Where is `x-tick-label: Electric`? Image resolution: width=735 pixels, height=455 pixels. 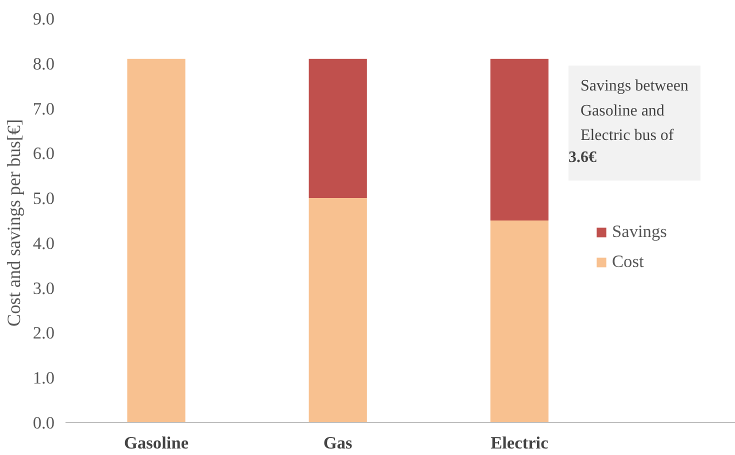
x-tick-label: Electric is located at coordinates (519, 443).